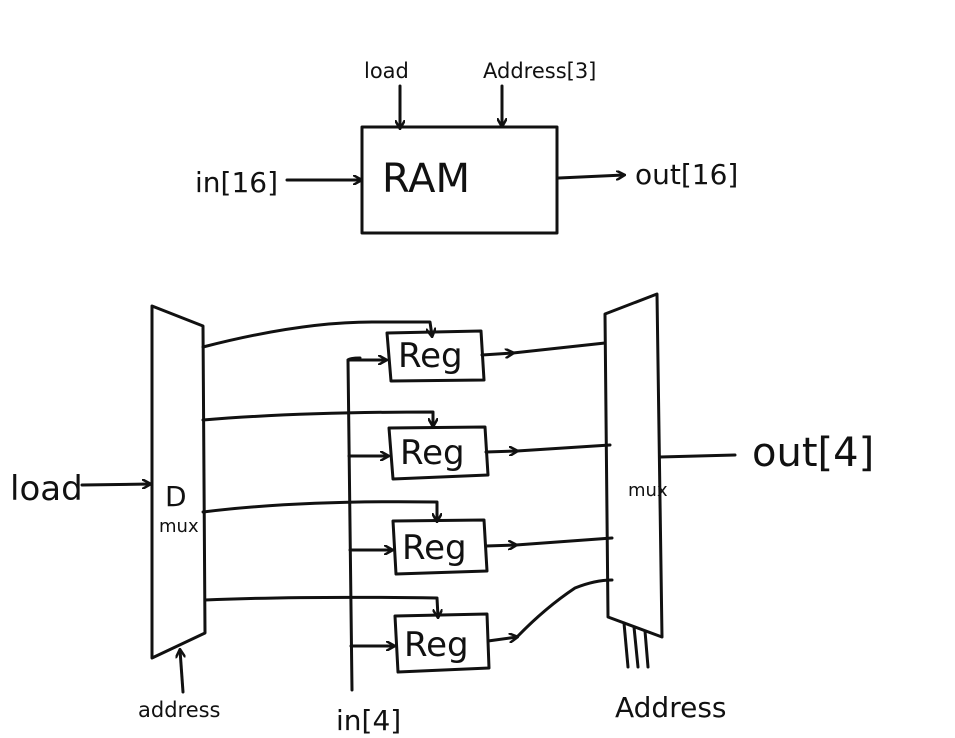  Describe the element at coordinates (686, 174) in the screenshot. I see `ram-output-label: out[16]` at that location.